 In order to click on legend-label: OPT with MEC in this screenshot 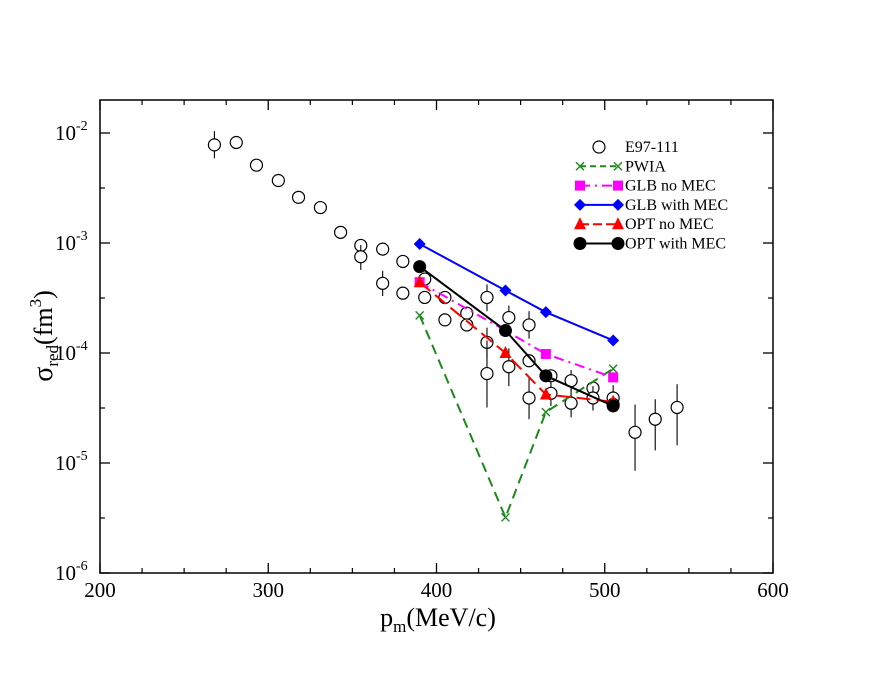, I will do `click(675, 244)`.